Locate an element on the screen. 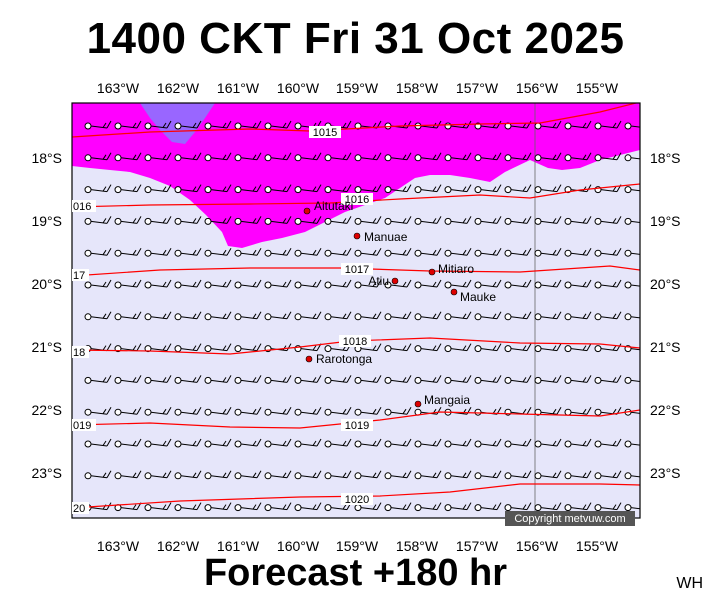 This screenshot has height=600, width=711. svg-text: 18 is located at coordinates (79, 353).